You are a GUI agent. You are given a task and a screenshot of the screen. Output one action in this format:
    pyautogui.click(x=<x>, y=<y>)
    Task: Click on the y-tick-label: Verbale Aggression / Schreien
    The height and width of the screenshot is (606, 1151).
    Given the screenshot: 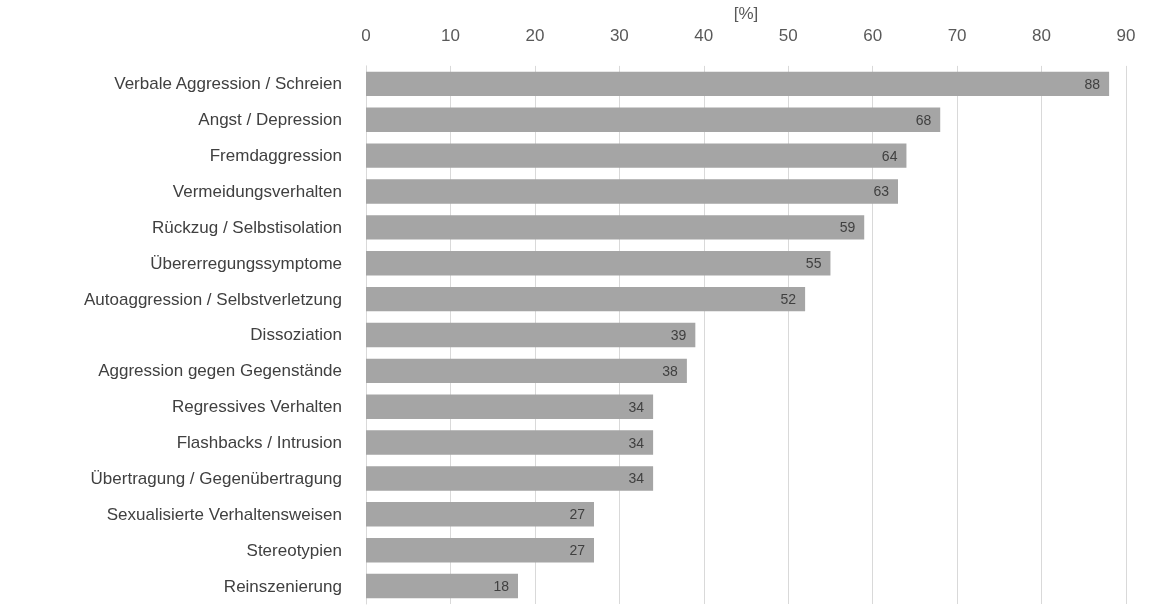 What is the action you would take?
    pyautogui.click(x=228, y=84)
    